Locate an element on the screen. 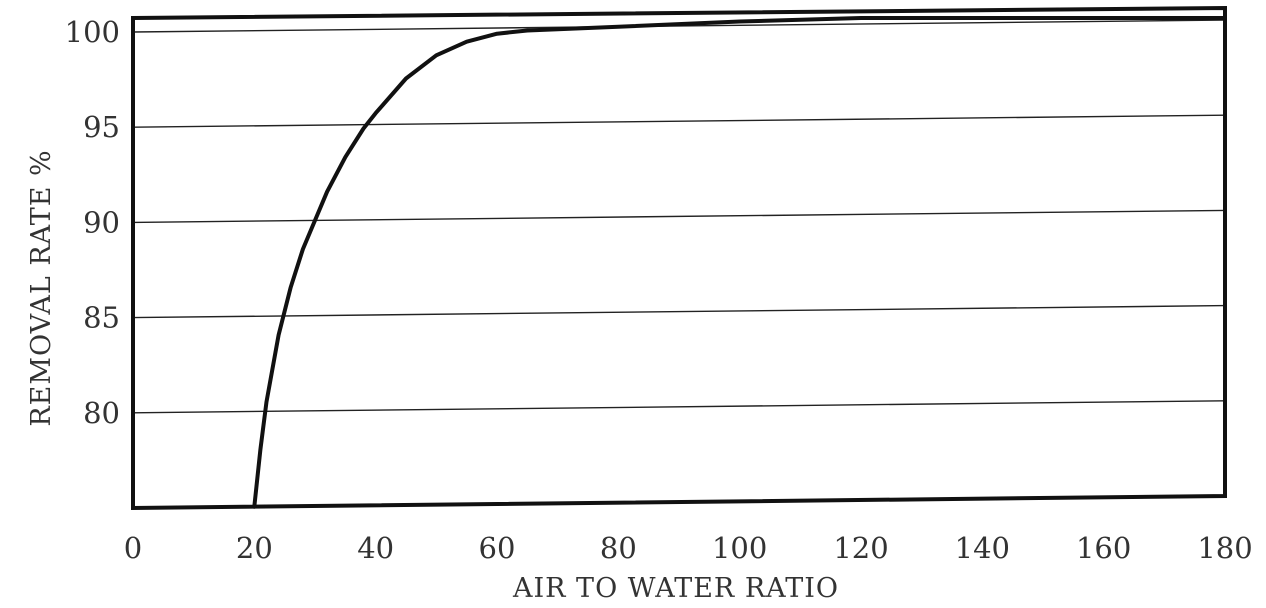 This screenshot has height=608, width=1266. x-tick-label-160: 160 is located at coordinates (1103, 548).